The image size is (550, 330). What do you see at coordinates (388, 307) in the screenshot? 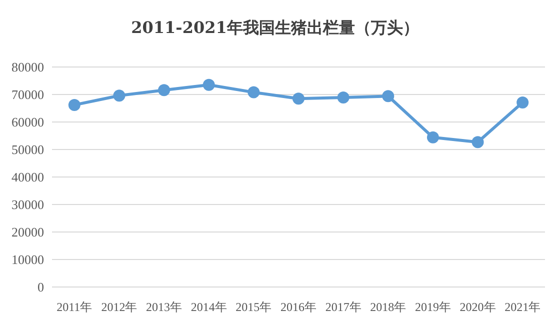
I see `x-tick-label: 2018年` at bounding box center [388, 307].